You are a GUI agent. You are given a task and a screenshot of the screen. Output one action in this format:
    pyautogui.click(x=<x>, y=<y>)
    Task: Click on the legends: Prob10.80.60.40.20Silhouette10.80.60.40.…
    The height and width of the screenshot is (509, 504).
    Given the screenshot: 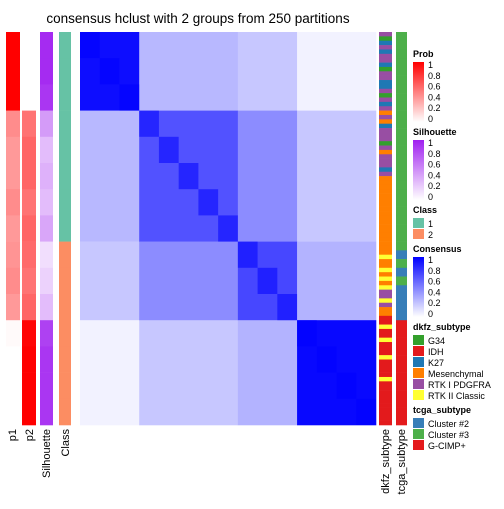 What is the action you would take?
    pyautogui.click(x=452, y=250)
    